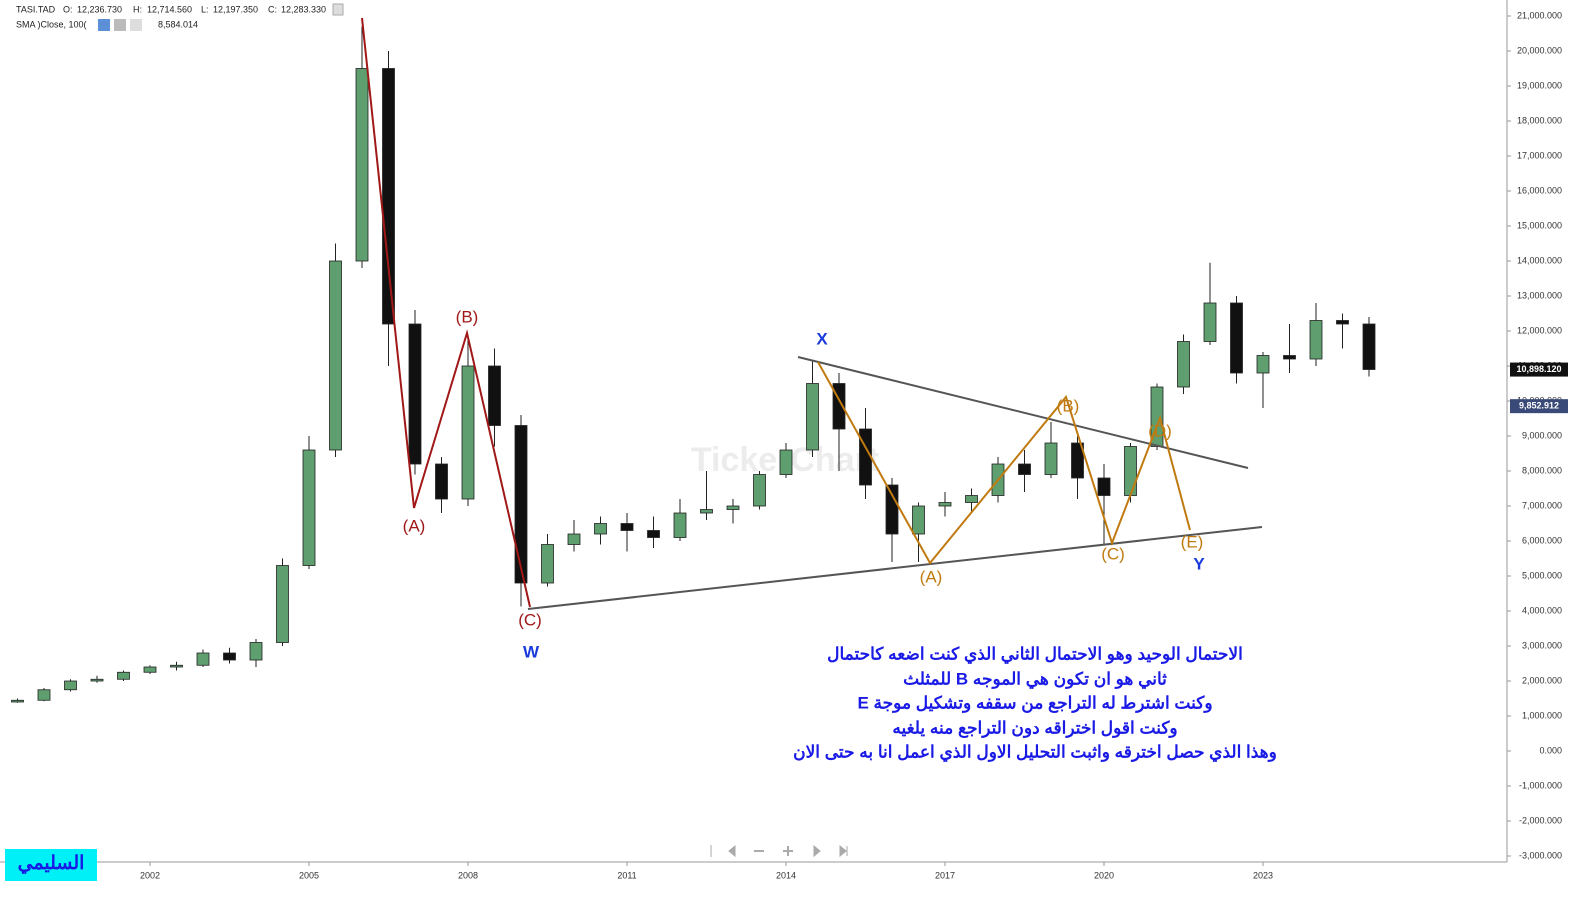  What do you see at coordinates (1542, 505) in the screenshot?
I see `y-tick-label: 7,000.000` at bounding box center [1542, 505].